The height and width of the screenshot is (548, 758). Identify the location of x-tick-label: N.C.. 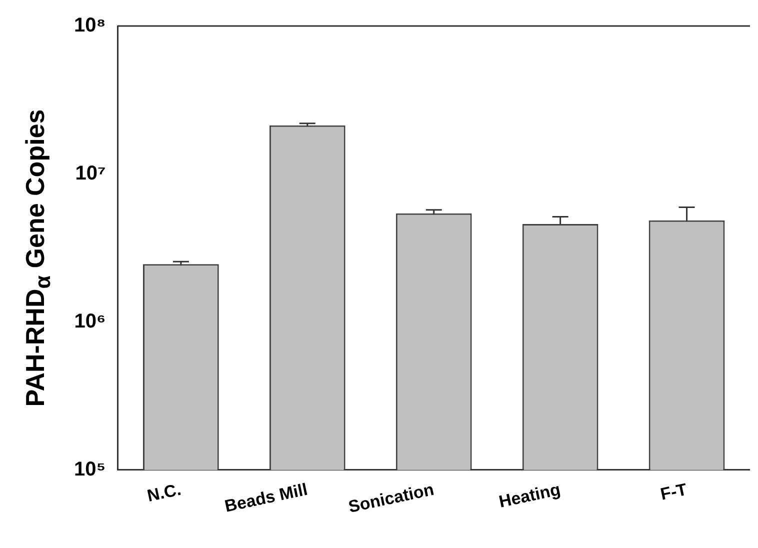
(164, 493).